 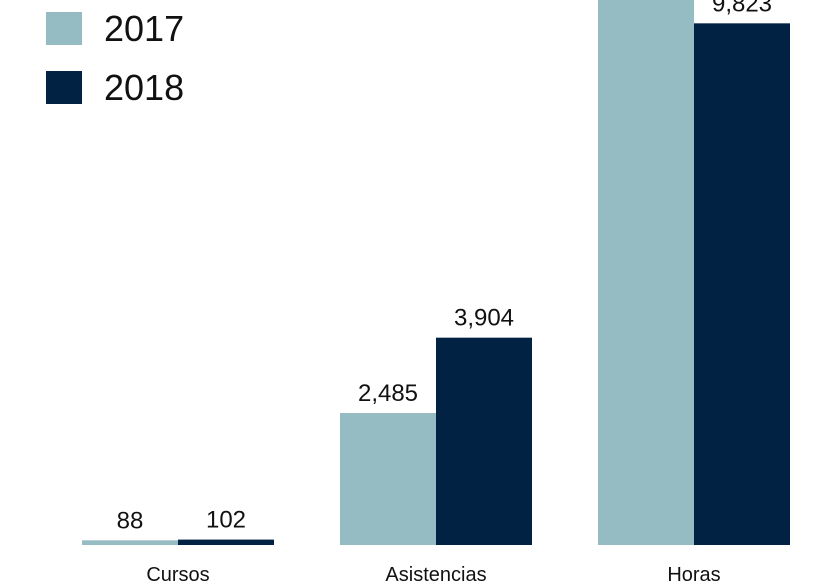 What do you see at coordinates (435, 574) in the screenshot?
I see `category-label-asistencias: Asistencias` at bounding box center [435, 574].